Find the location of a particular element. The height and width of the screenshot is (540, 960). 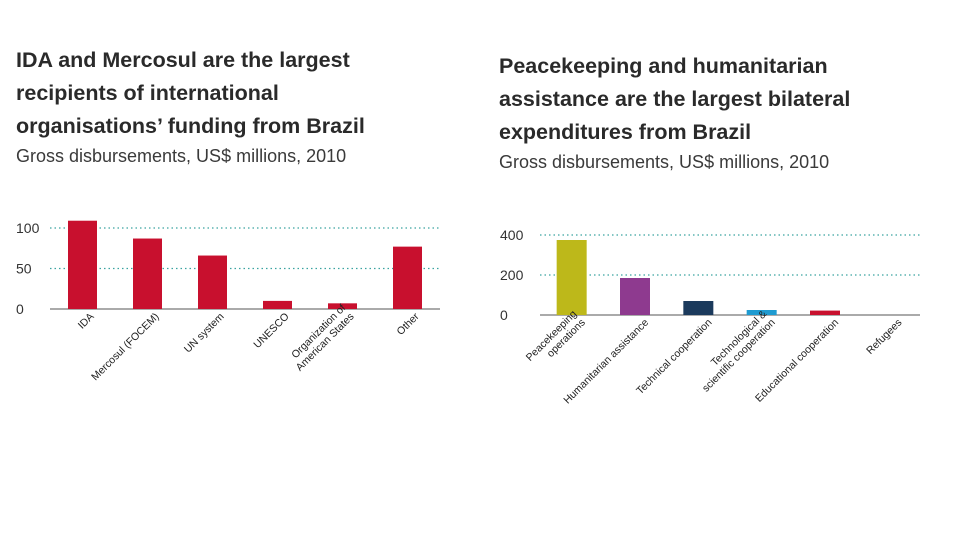

right-chart-category-label: Peacekeepingoperations is located at coordinates (556, 340).